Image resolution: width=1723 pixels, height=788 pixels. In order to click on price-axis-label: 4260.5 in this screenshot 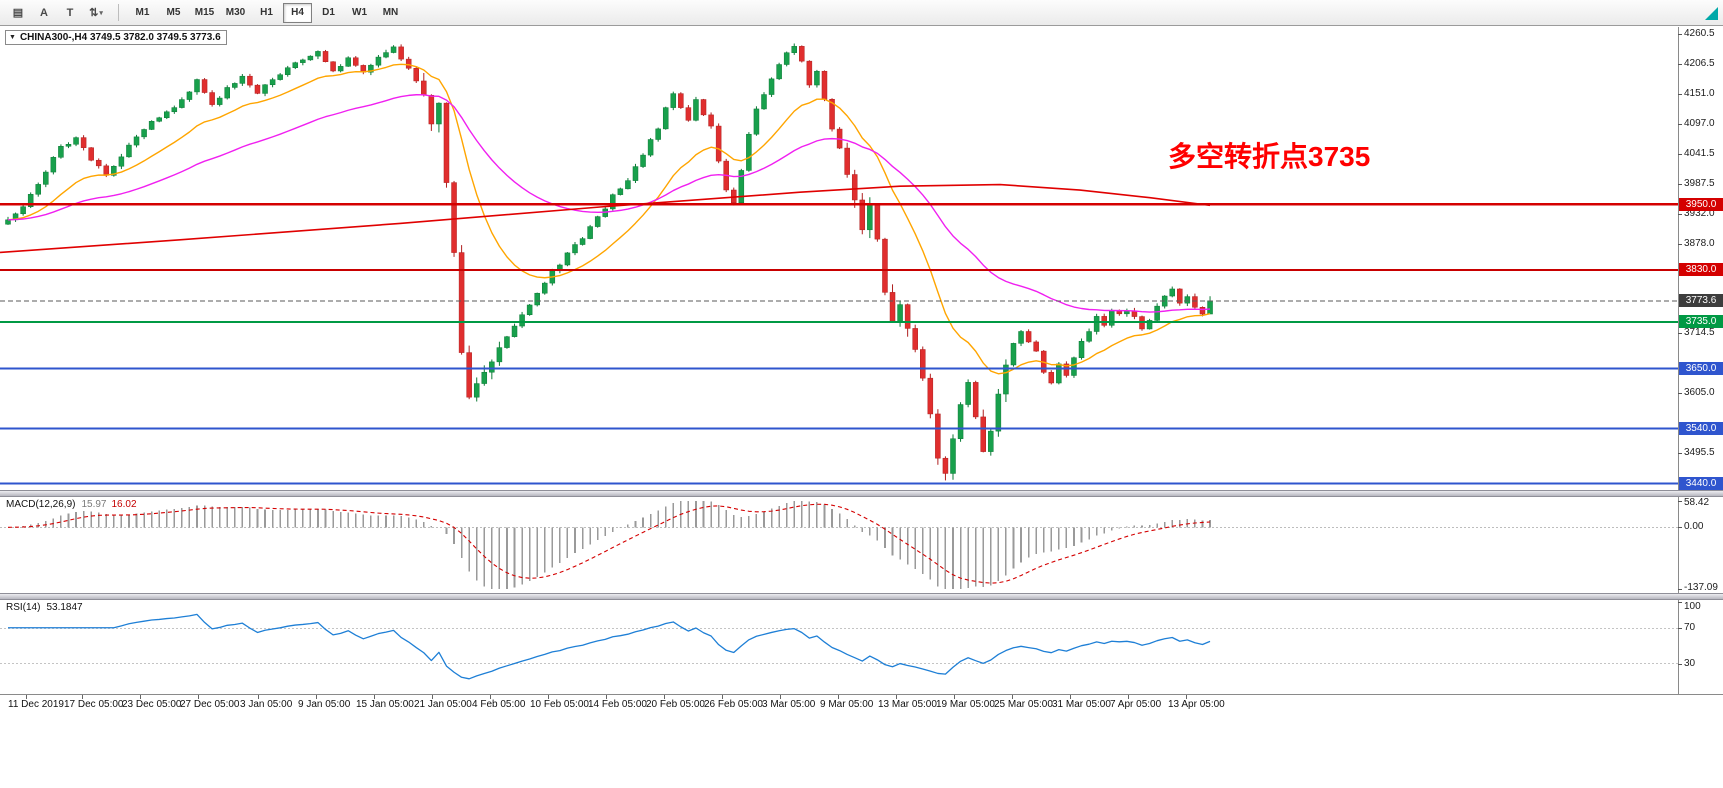, I will do `click(1699, 34)`.